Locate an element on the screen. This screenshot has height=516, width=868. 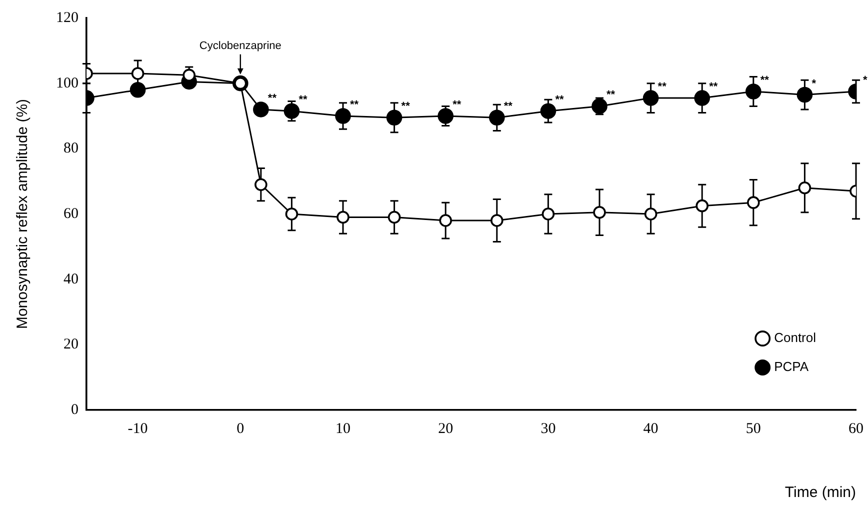
y-tick-label: 40 is located at coordinates (71, 279).